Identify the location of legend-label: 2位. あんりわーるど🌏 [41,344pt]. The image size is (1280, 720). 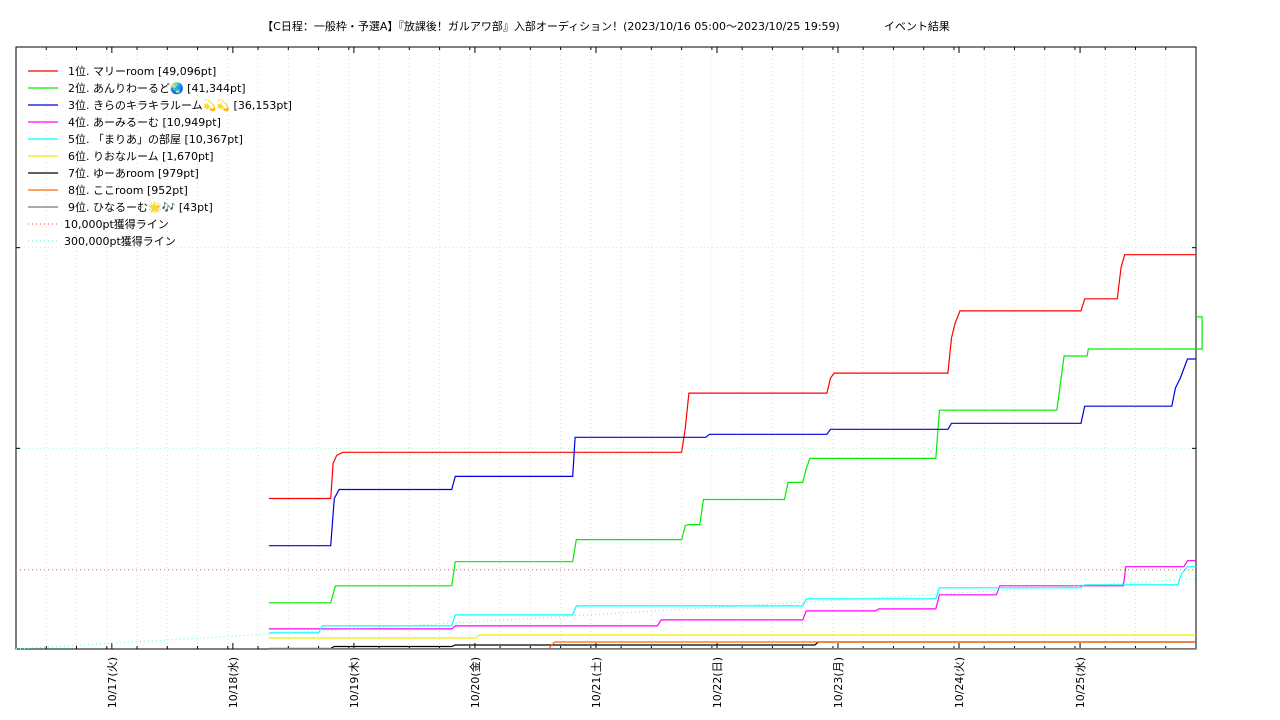
(157, 88).